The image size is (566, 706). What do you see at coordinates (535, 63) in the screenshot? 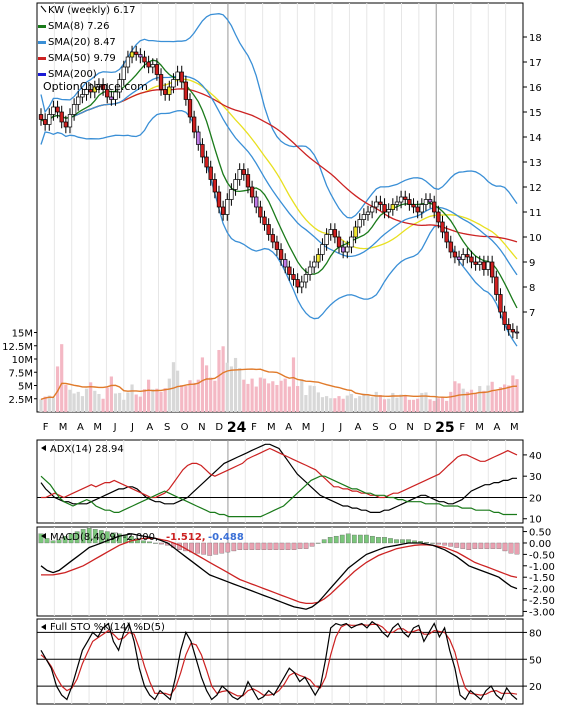
I see `price-tick-label: 17` at bounding box center [535, 63].